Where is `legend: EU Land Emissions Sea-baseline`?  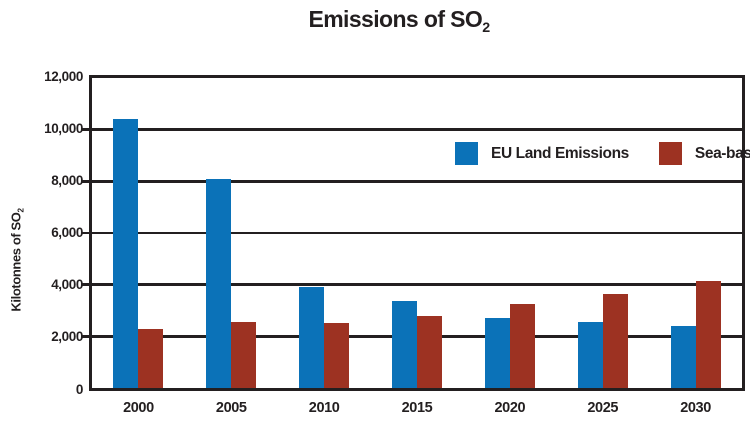
legend: EU Land Emissions Sea-baseline is located at coordinates (602, 153).